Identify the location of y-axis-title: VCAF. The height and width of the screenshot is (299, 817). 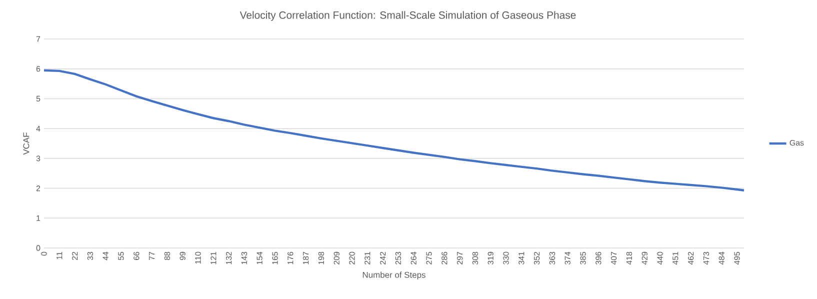
(26, 143).